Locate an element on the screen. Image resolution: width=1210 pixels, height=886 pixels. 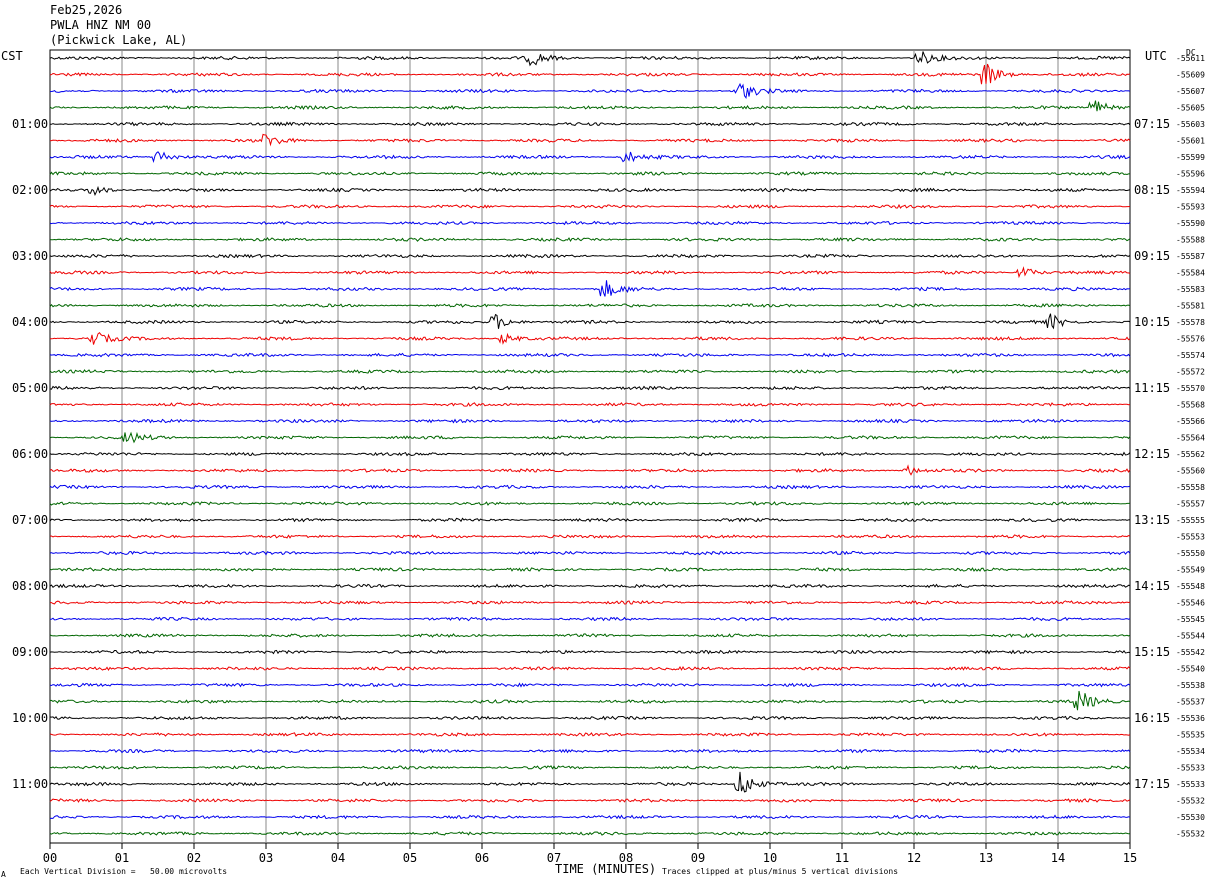
dc-offset-row-24: -55562 is located at coordinates (1190, 454).